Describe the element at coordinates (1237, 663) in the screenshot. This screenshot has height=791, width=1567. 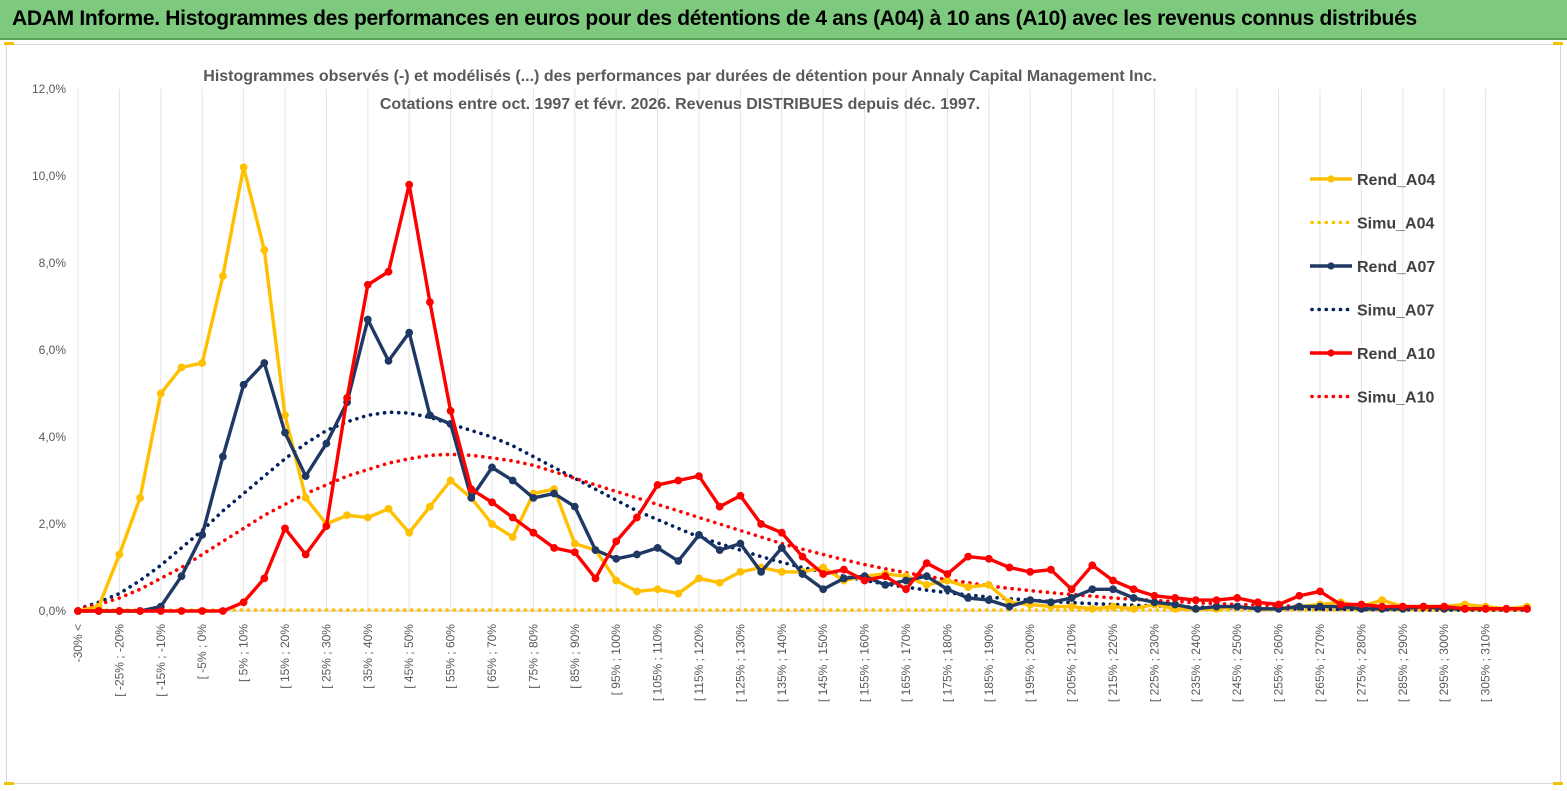
I see `x-tick-label: [ 245% ; 250%` at that location.